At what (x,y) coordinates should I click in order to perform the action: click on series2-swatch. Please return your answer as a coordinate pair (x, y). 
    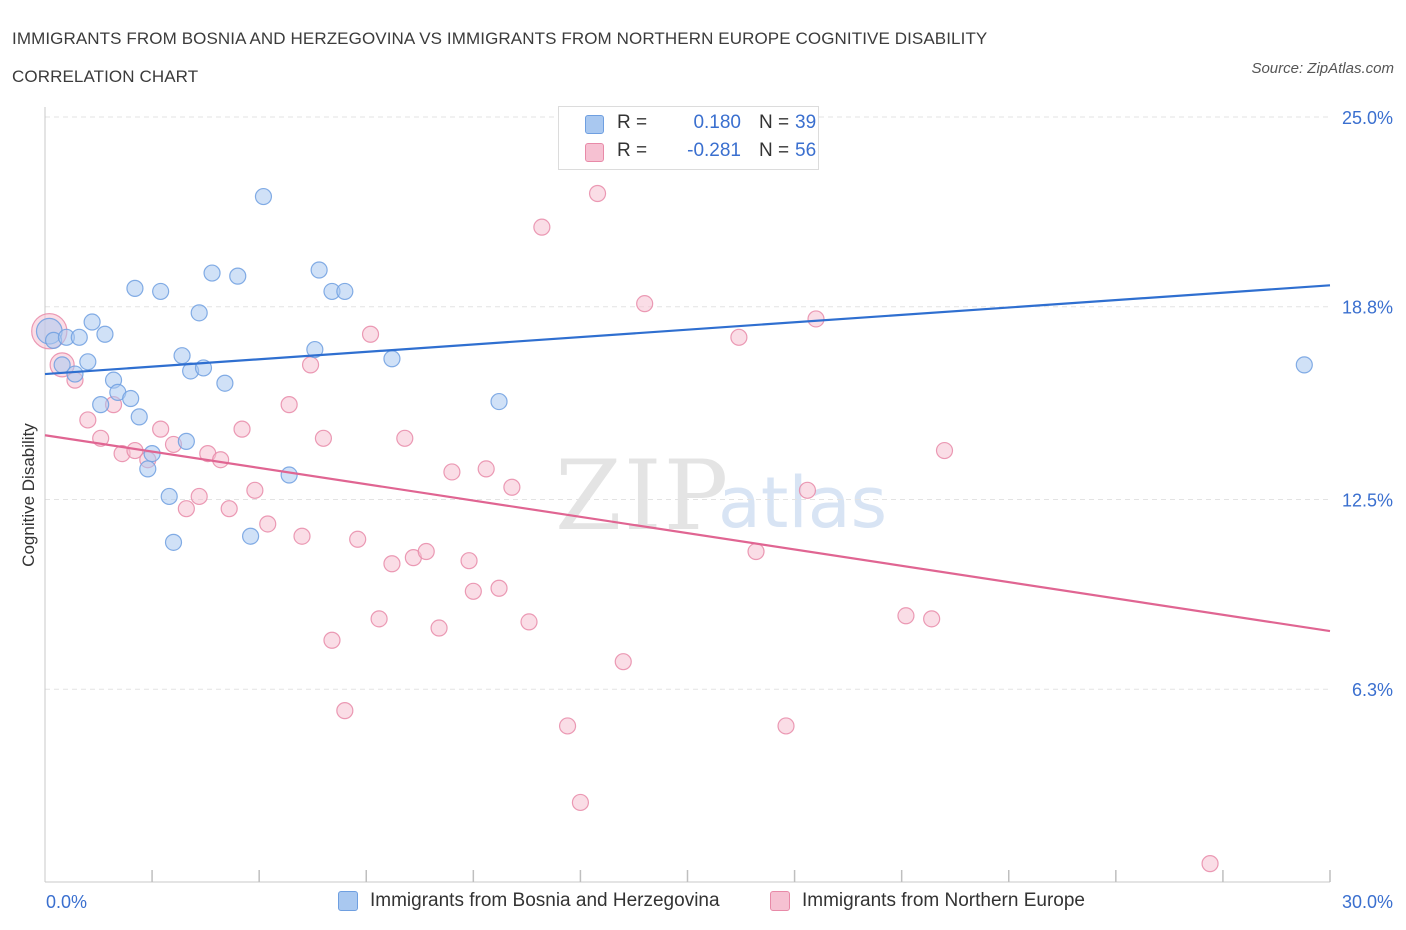
    Looking at the image, I should click on (594, 152).